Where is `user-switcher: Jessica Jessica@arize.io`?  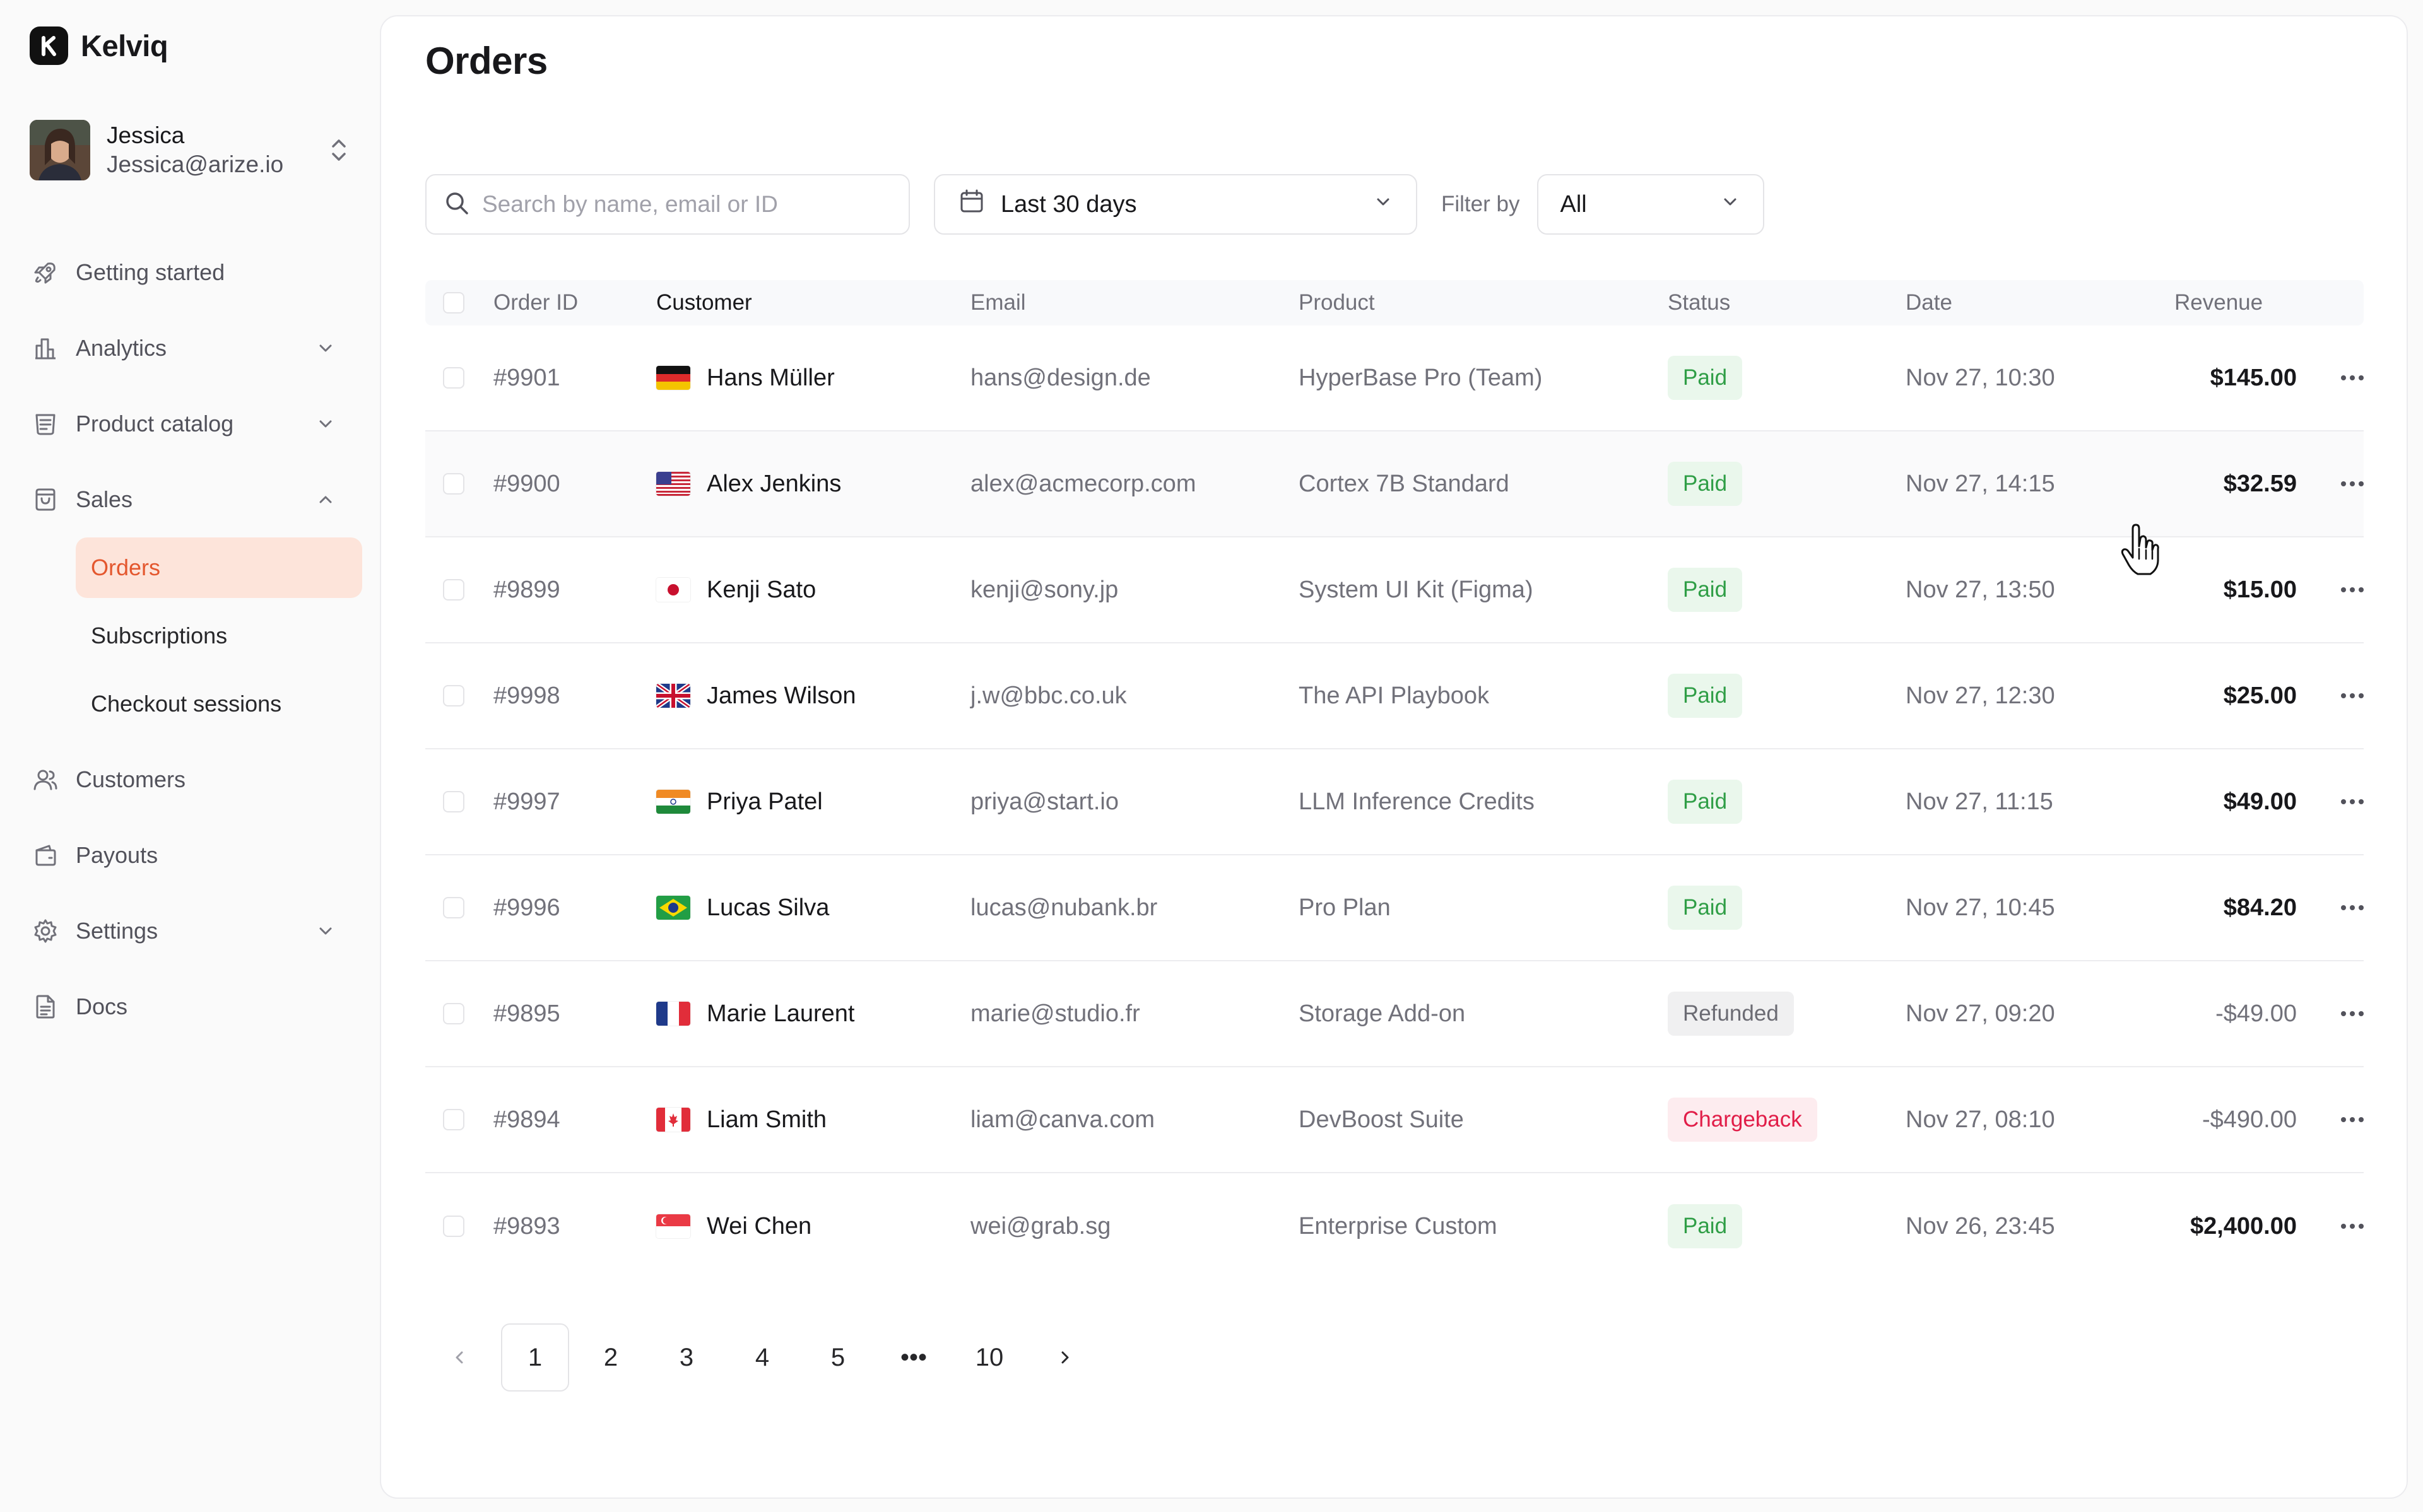
user-switcher: Jessica Jessica@arize.io is located at coordinates (190, 150).